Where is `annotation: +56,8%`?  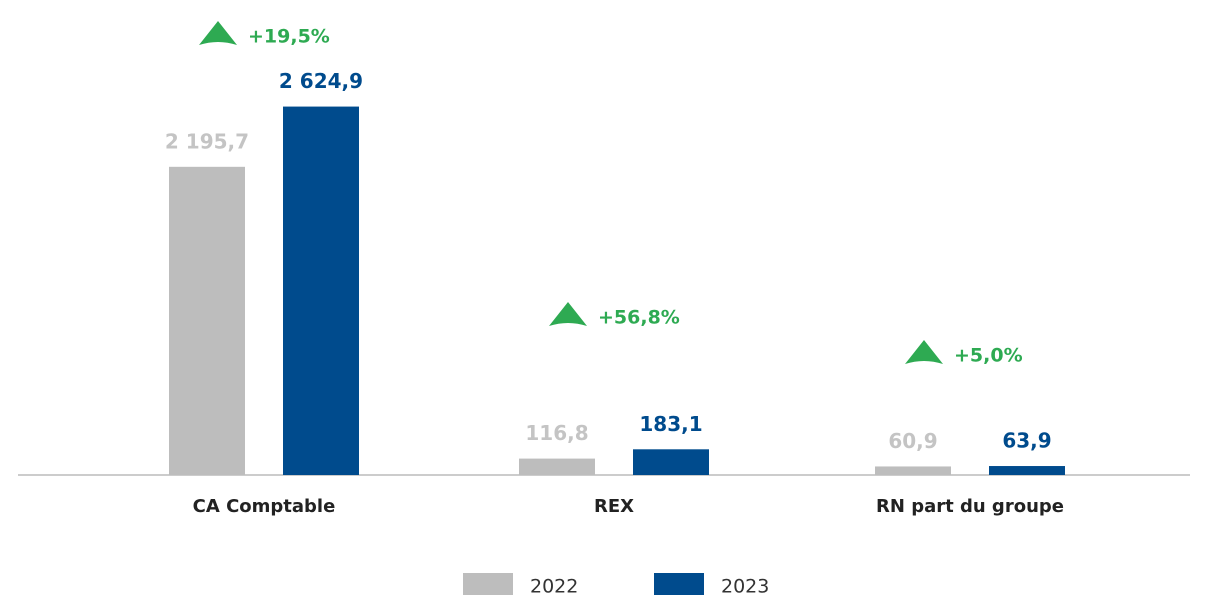
annotation: +56,8% is located at coordinates (639, 318).